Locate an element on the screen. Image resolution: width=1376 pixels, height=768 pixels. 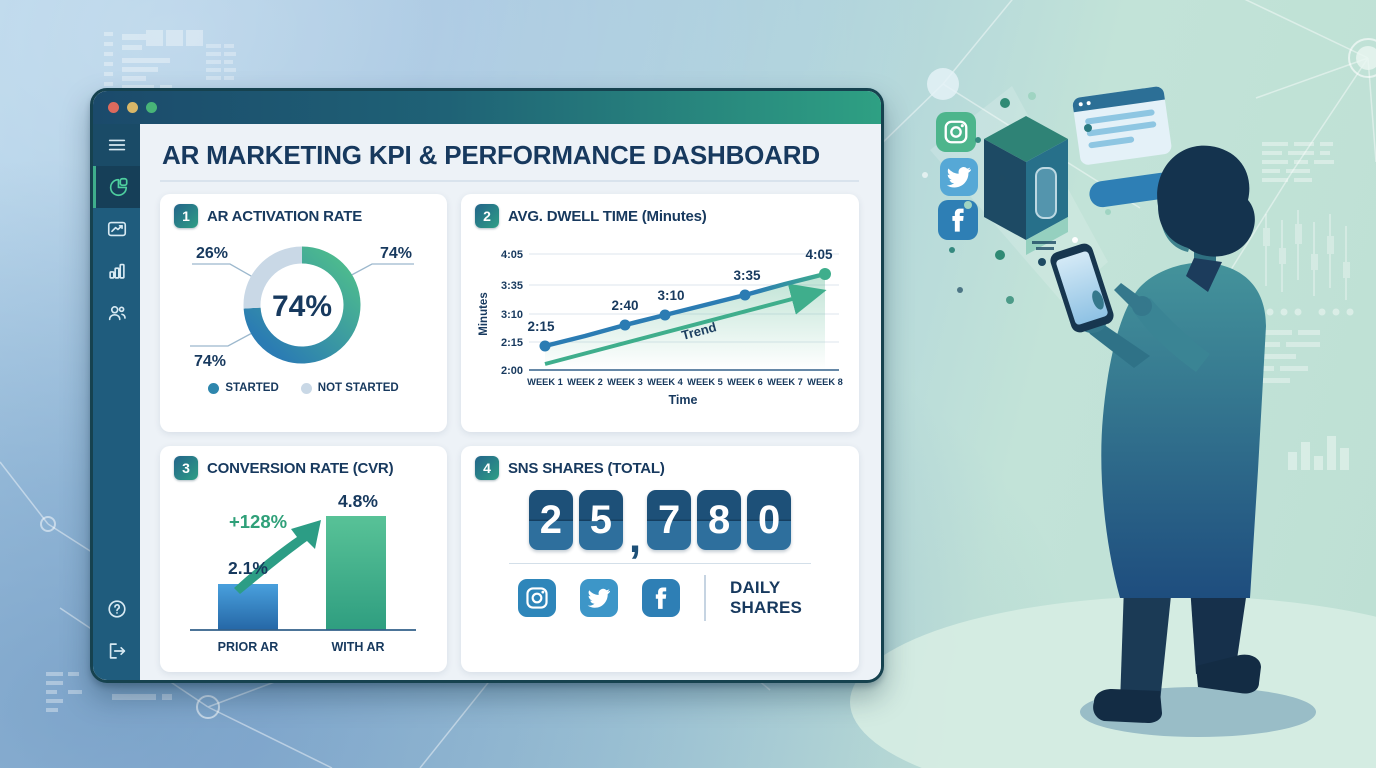
sidebar-item-bar-chart is located at coordinates (116, 271).